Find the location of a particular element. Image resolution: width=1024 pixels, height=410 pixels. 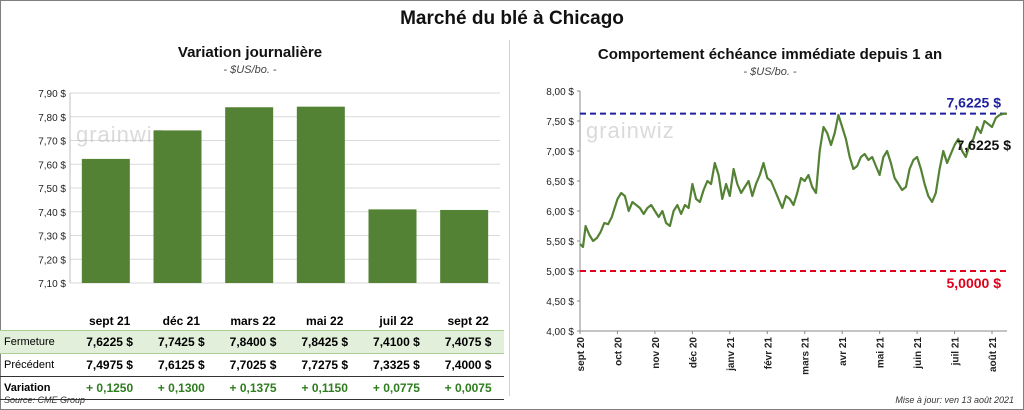

line-y-tick-label: 6,50 $ is located at coordinates (560, 182).